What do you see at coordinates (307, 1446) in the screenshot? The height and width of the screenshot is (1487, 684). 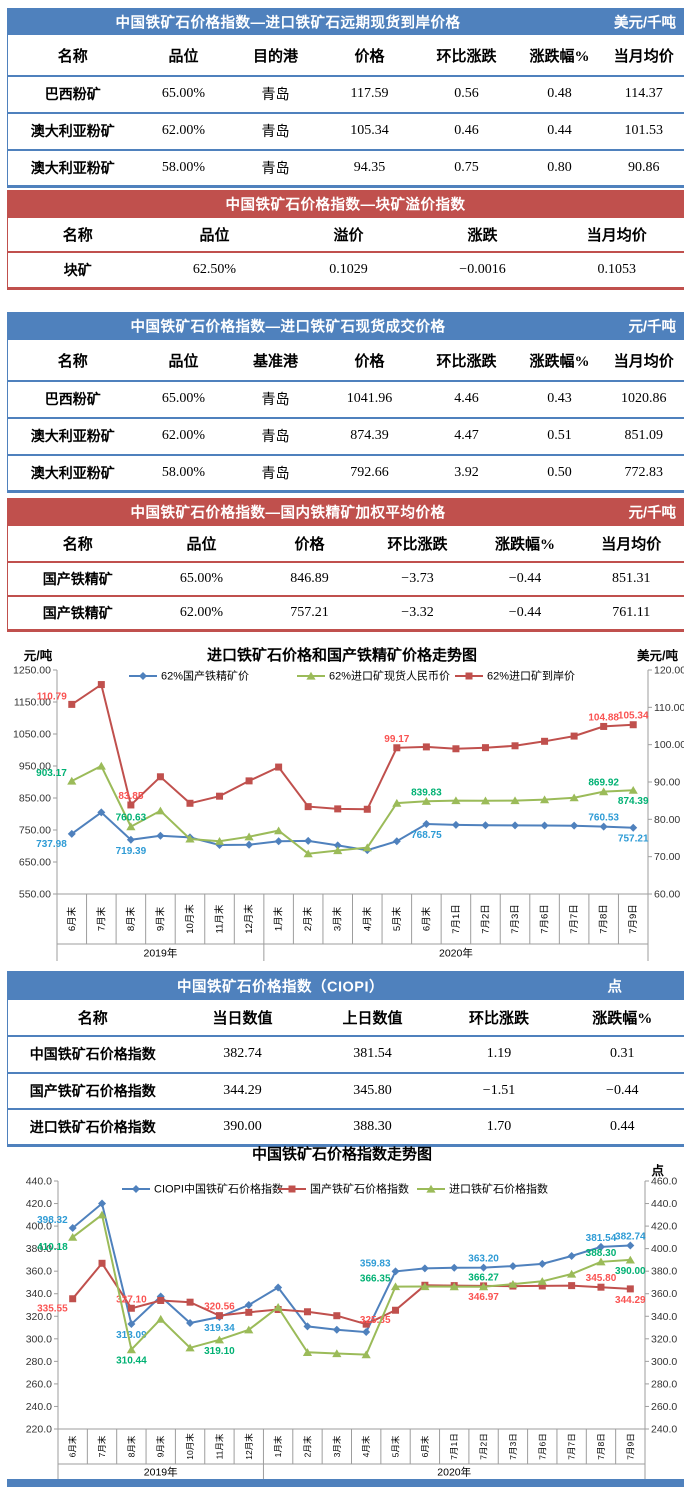 I see `x-tick-label: 2月末` at bounding box center [307, 1446].